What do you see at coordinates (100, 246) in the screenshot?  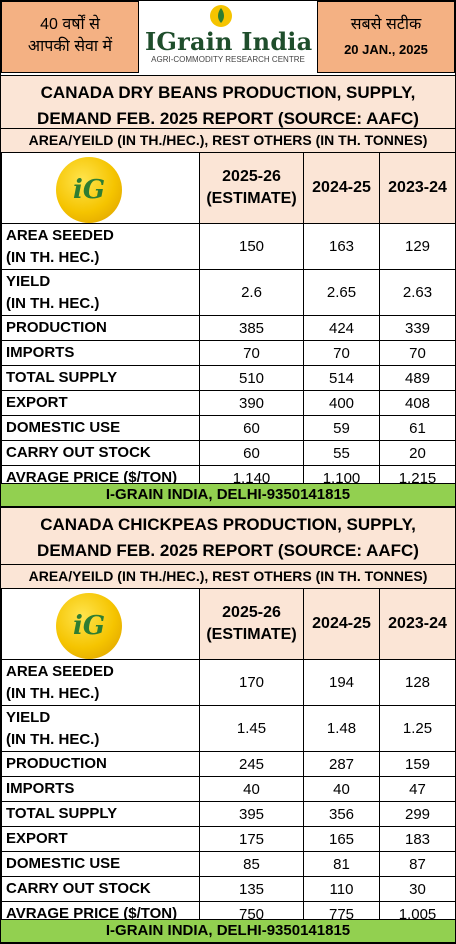 I see `row-label: AREA SEEDED (IN TH. HEC.)` at bounding box center [100, 246].